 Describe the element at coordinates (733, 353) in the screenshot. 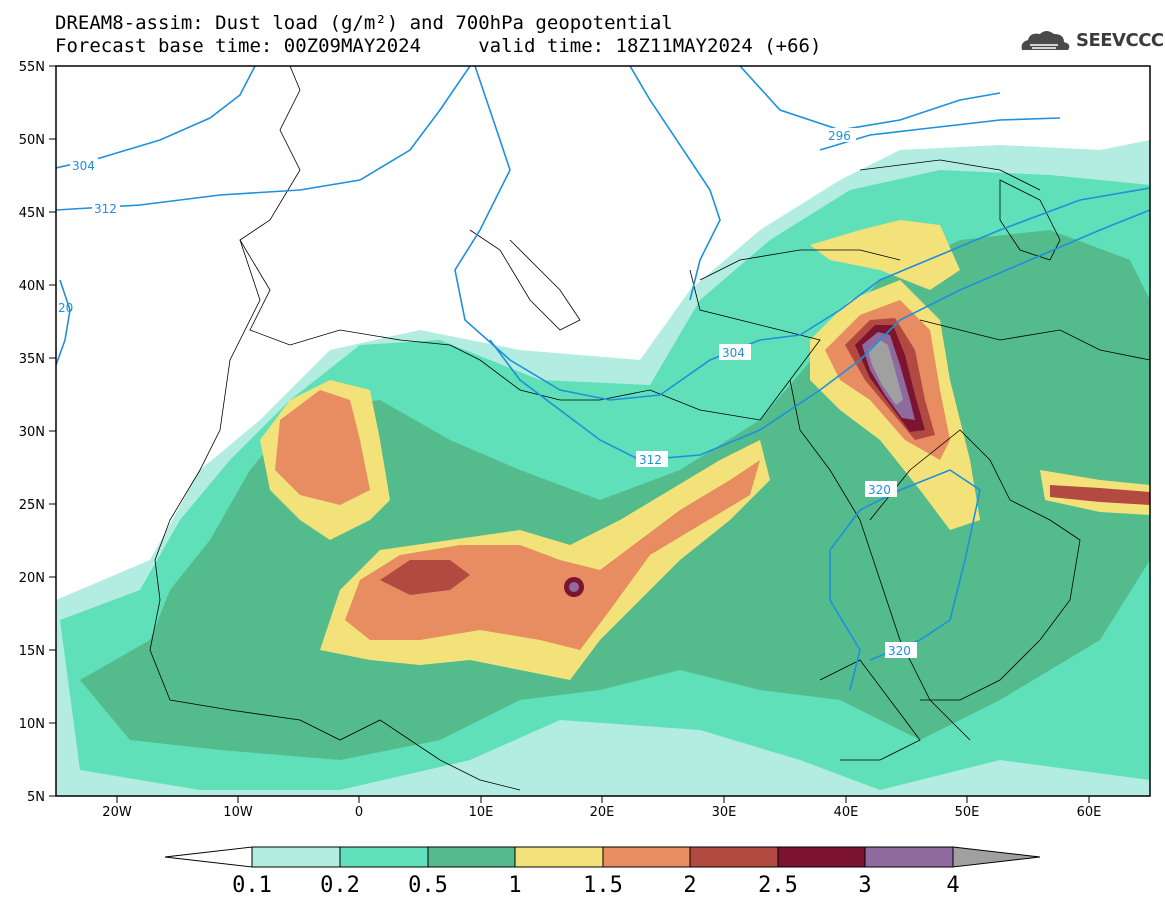

I see `contour-label-304-c: 304` at that location.